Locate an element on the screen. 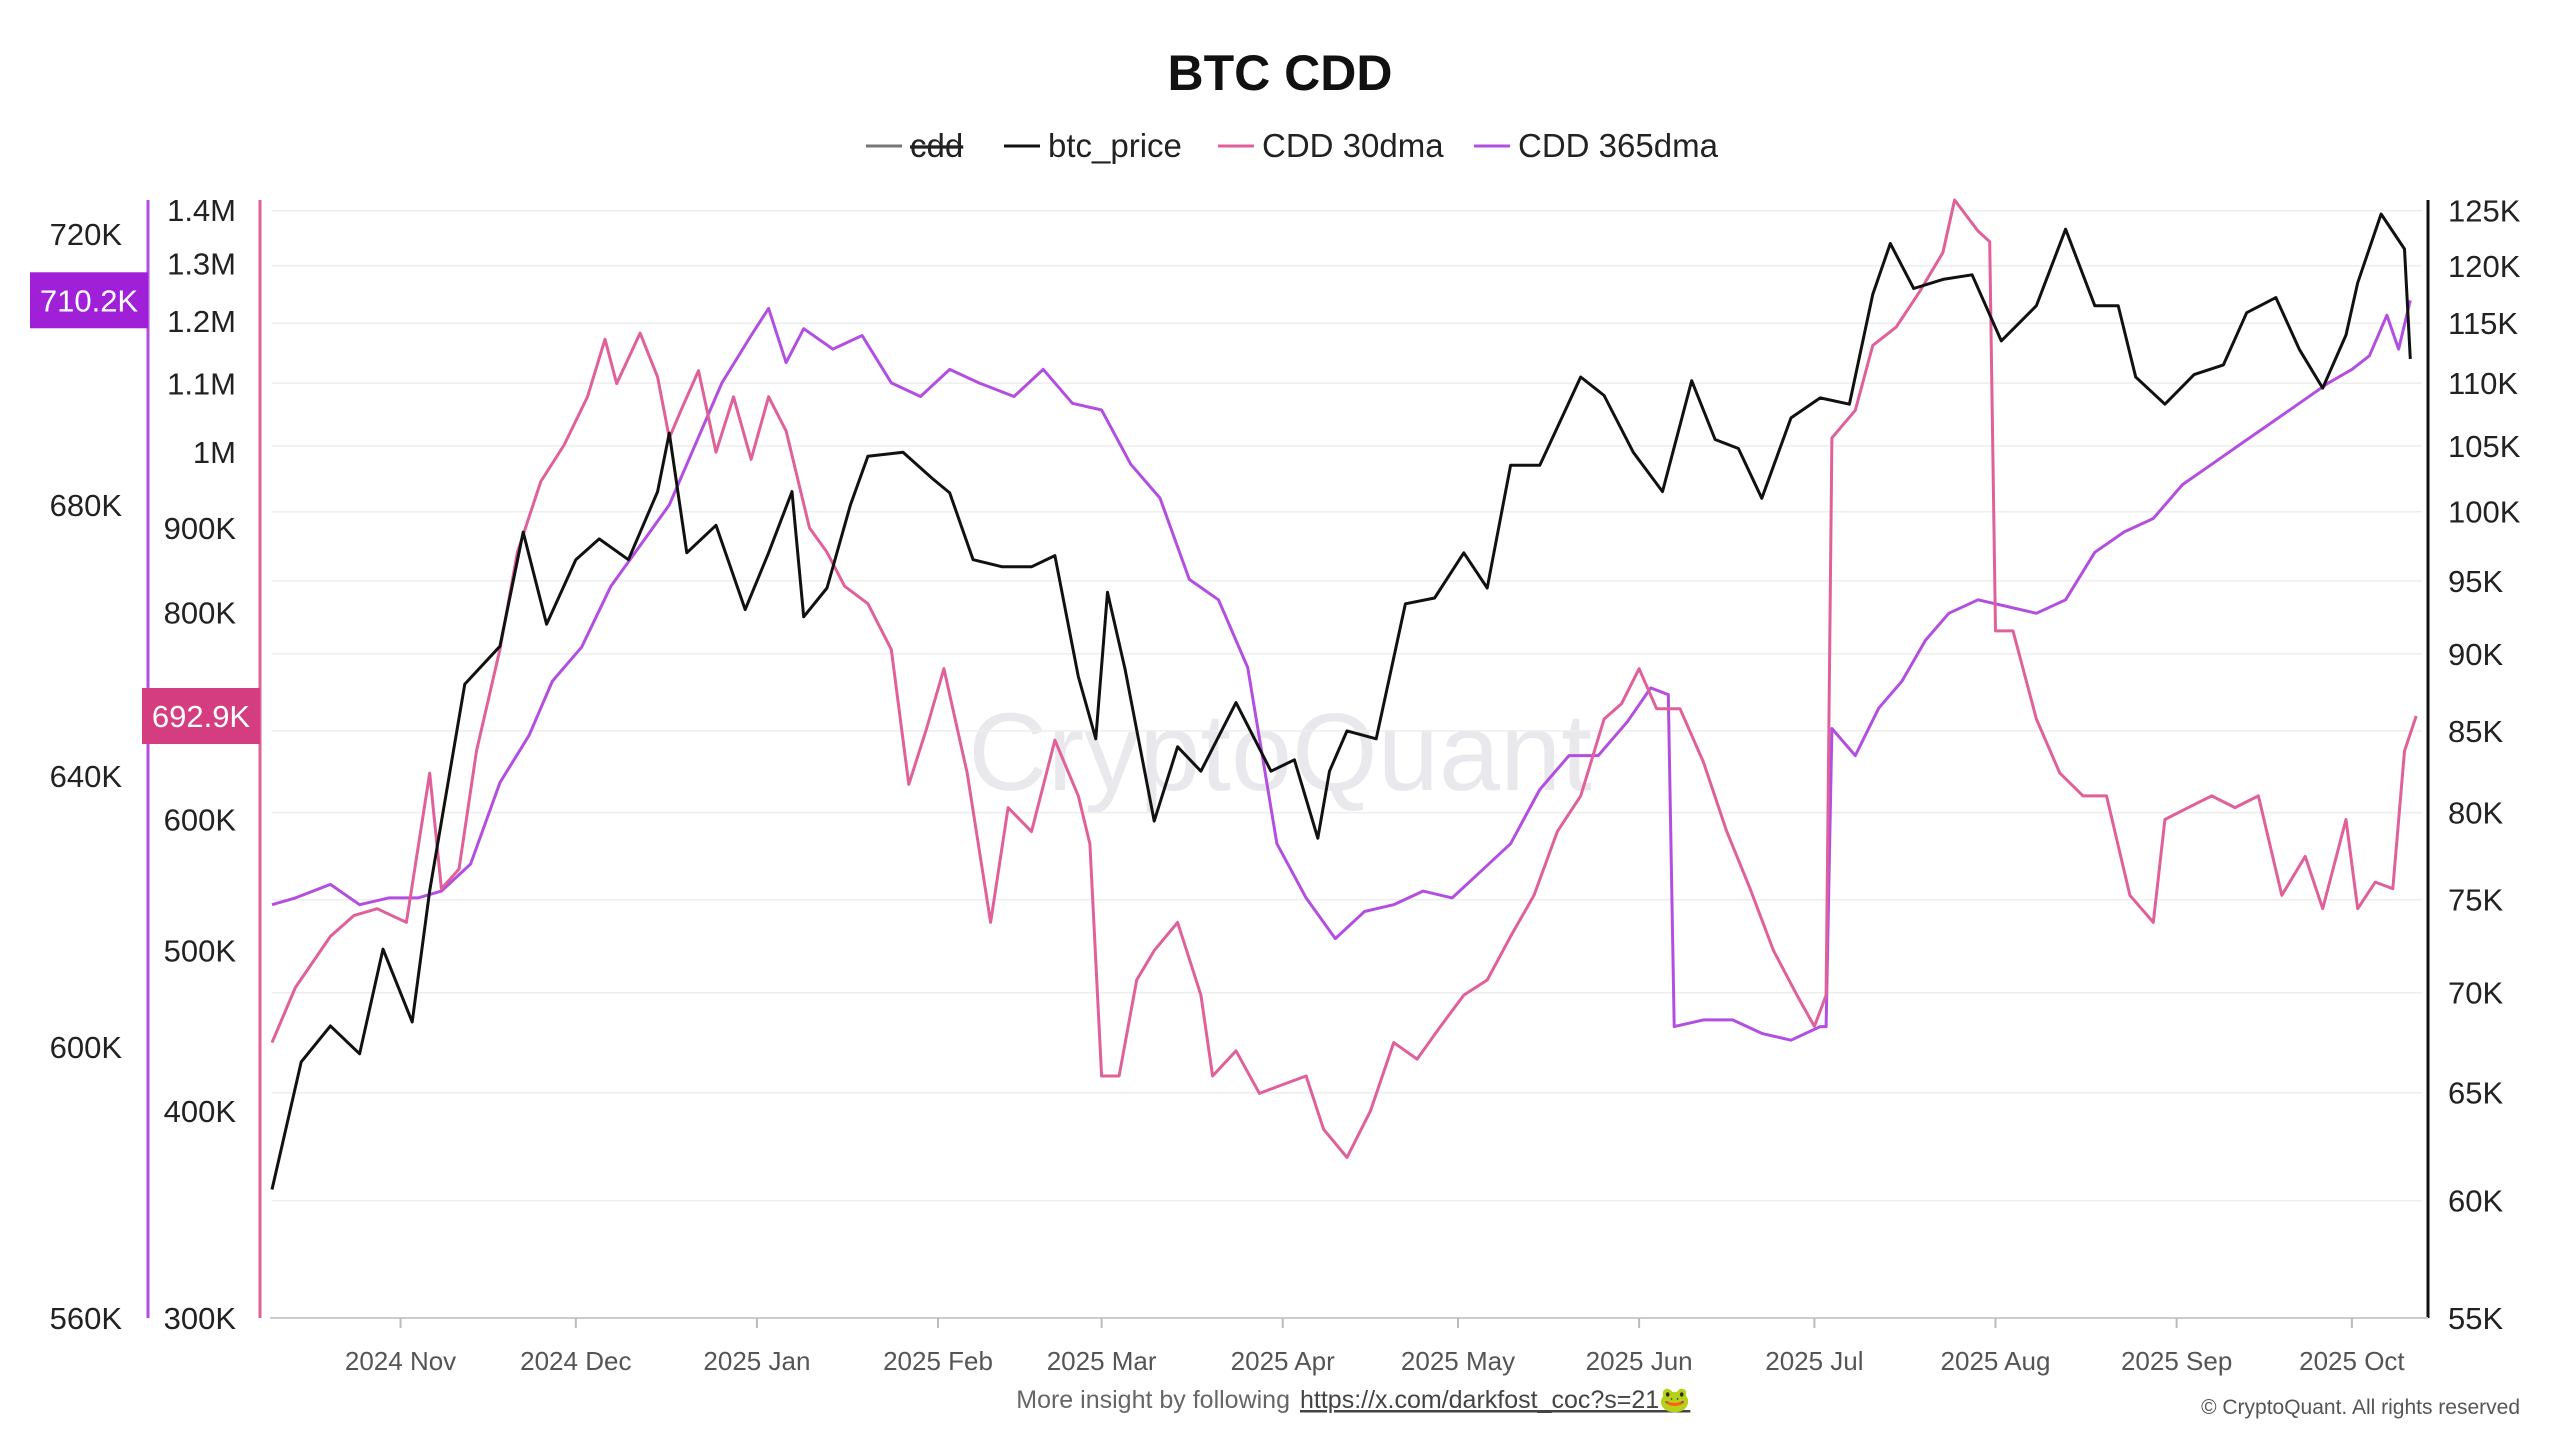 The width and height of the screenshot is (2560, 1440). price-tick-label: 60K is located at coordinates (2475, 1201).